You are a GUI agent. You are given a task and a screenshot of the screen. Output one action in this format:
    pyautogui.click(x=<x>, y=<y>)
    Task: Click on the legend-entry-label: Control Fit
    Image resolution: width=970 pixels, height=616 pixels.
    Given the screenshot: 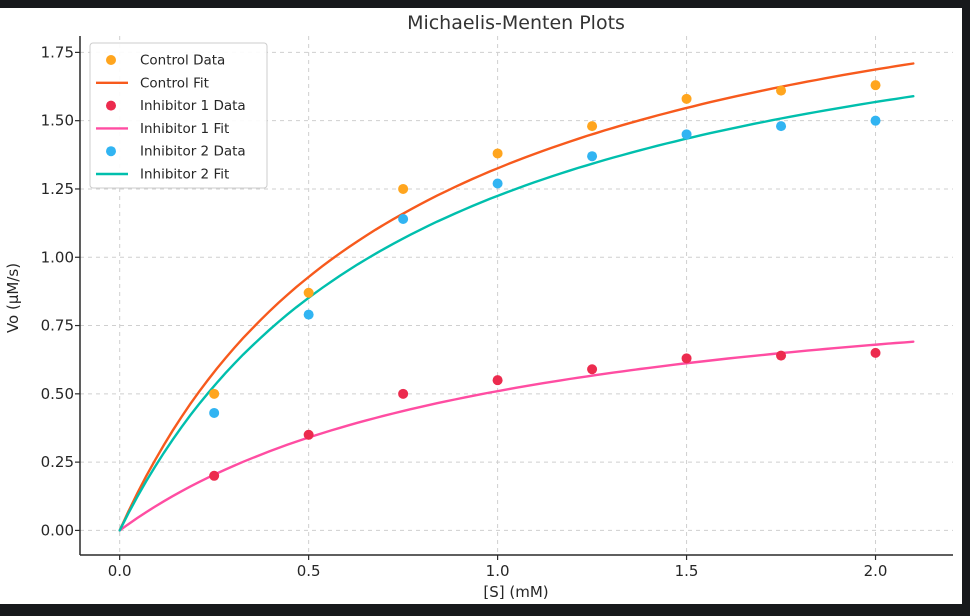 What is the action you would take?
    pyautogui.click(x=174, y=83)
    